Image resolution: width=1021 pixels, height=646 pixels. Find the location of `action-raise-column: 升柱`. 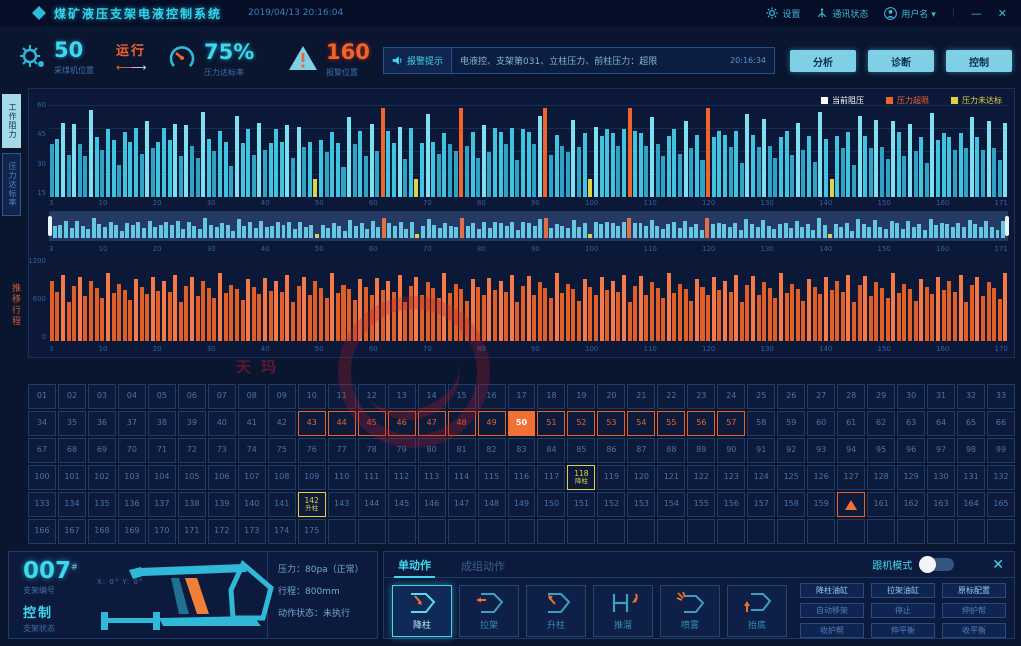

action-raise-column: 升柱 is located at coordinates (556, 610).